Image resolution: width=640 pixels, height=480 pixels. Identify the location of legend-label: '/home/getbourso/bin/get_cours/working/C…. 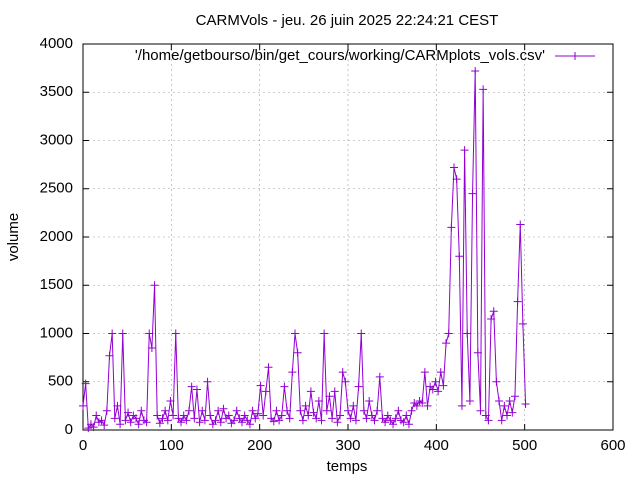
(340, 55).